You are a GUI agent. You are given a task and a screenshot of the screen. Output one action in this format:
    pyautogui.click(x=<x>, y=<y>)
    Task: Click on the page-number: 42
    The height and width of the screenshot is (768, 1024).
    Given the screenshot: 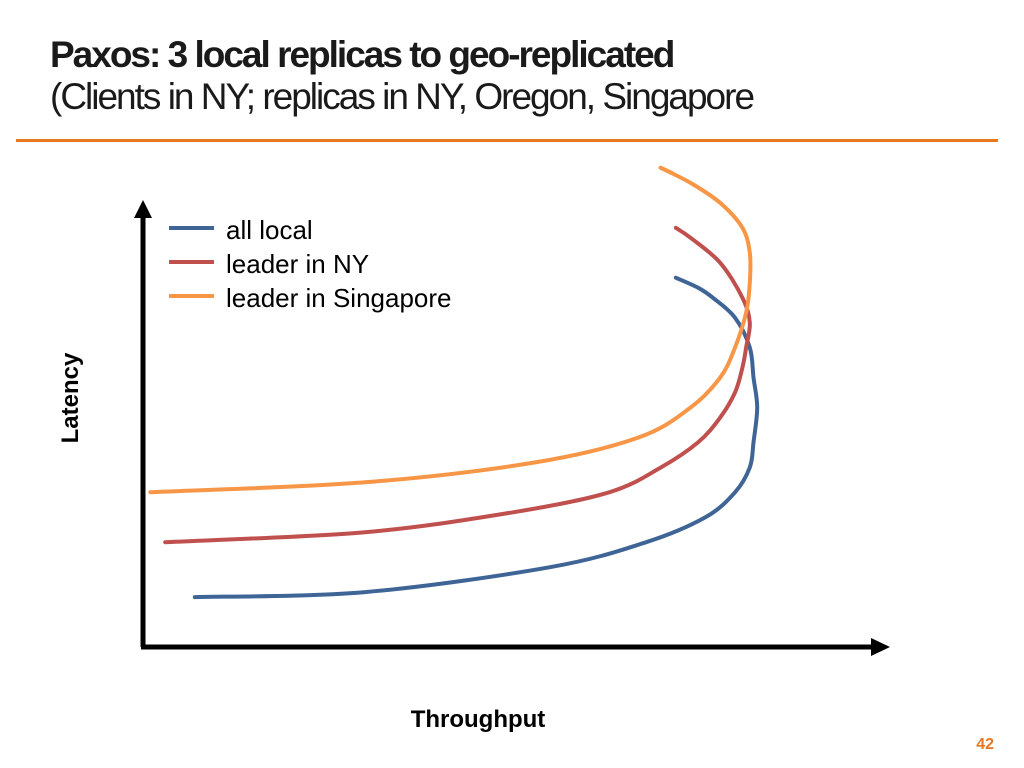 What is the action you would take?
    pyautogui.click(x=985, y=744)
    